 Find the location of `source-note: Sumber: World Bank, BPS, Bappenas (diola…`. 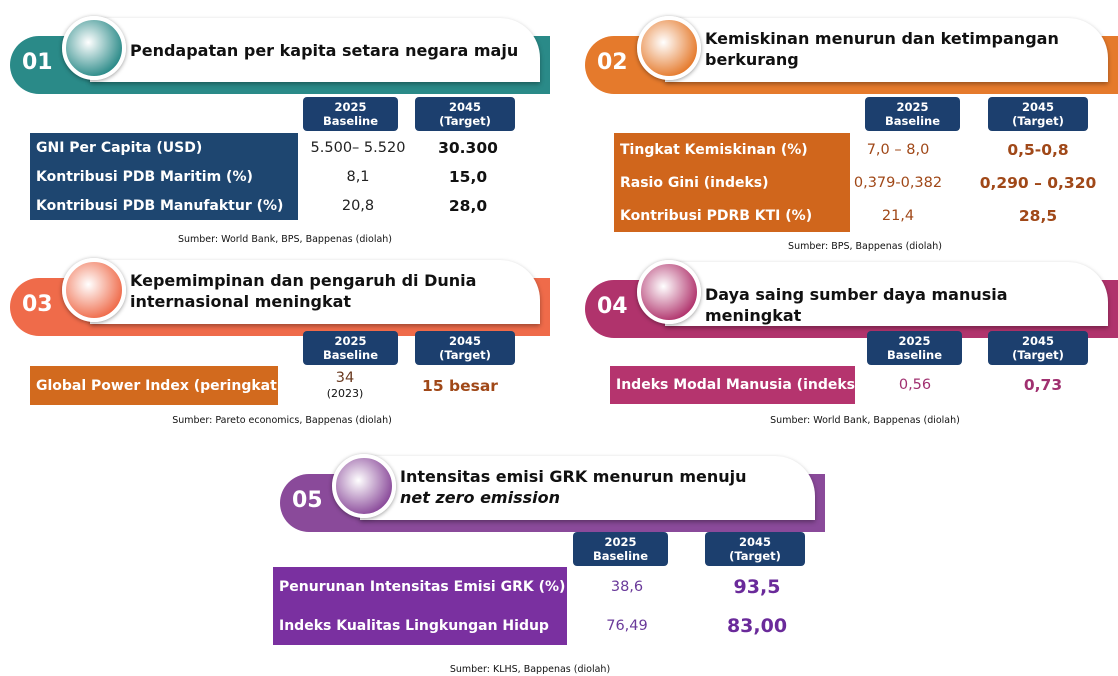

source-note: Sumber: World Bank, BPS, Bappenas (diola… is located at coordinates (285, 239).